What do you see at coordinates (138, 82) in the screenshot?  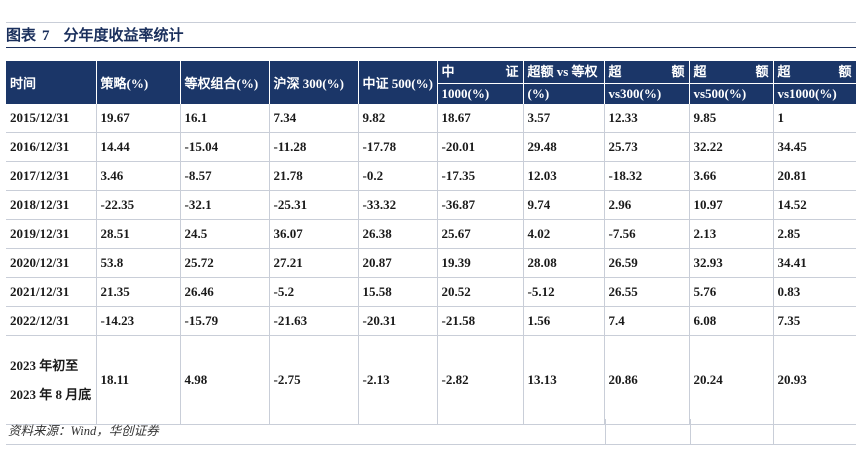 I see `header-strategy: 策略(%)` at bounding box center [138, 82].